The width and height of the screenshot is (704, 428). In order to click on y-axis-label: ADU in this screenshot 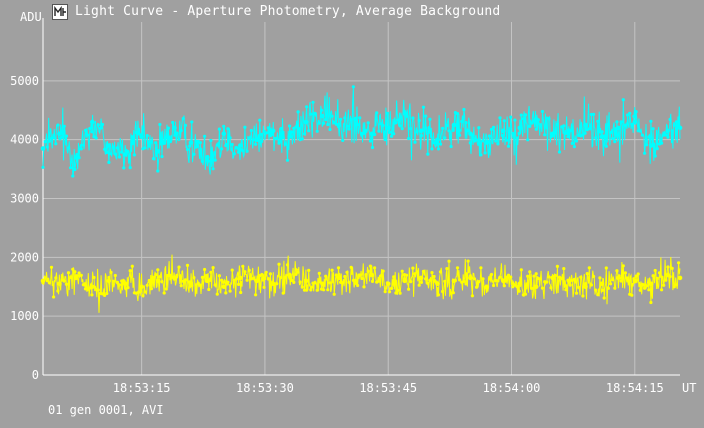, I will do `click(31, 17)`.